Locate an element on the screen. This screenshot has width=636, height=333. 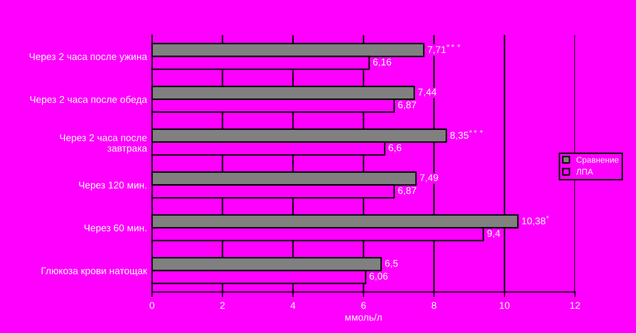
y-tick-label: Через 2 часа после завтрака is located at coordinates (104, 144).